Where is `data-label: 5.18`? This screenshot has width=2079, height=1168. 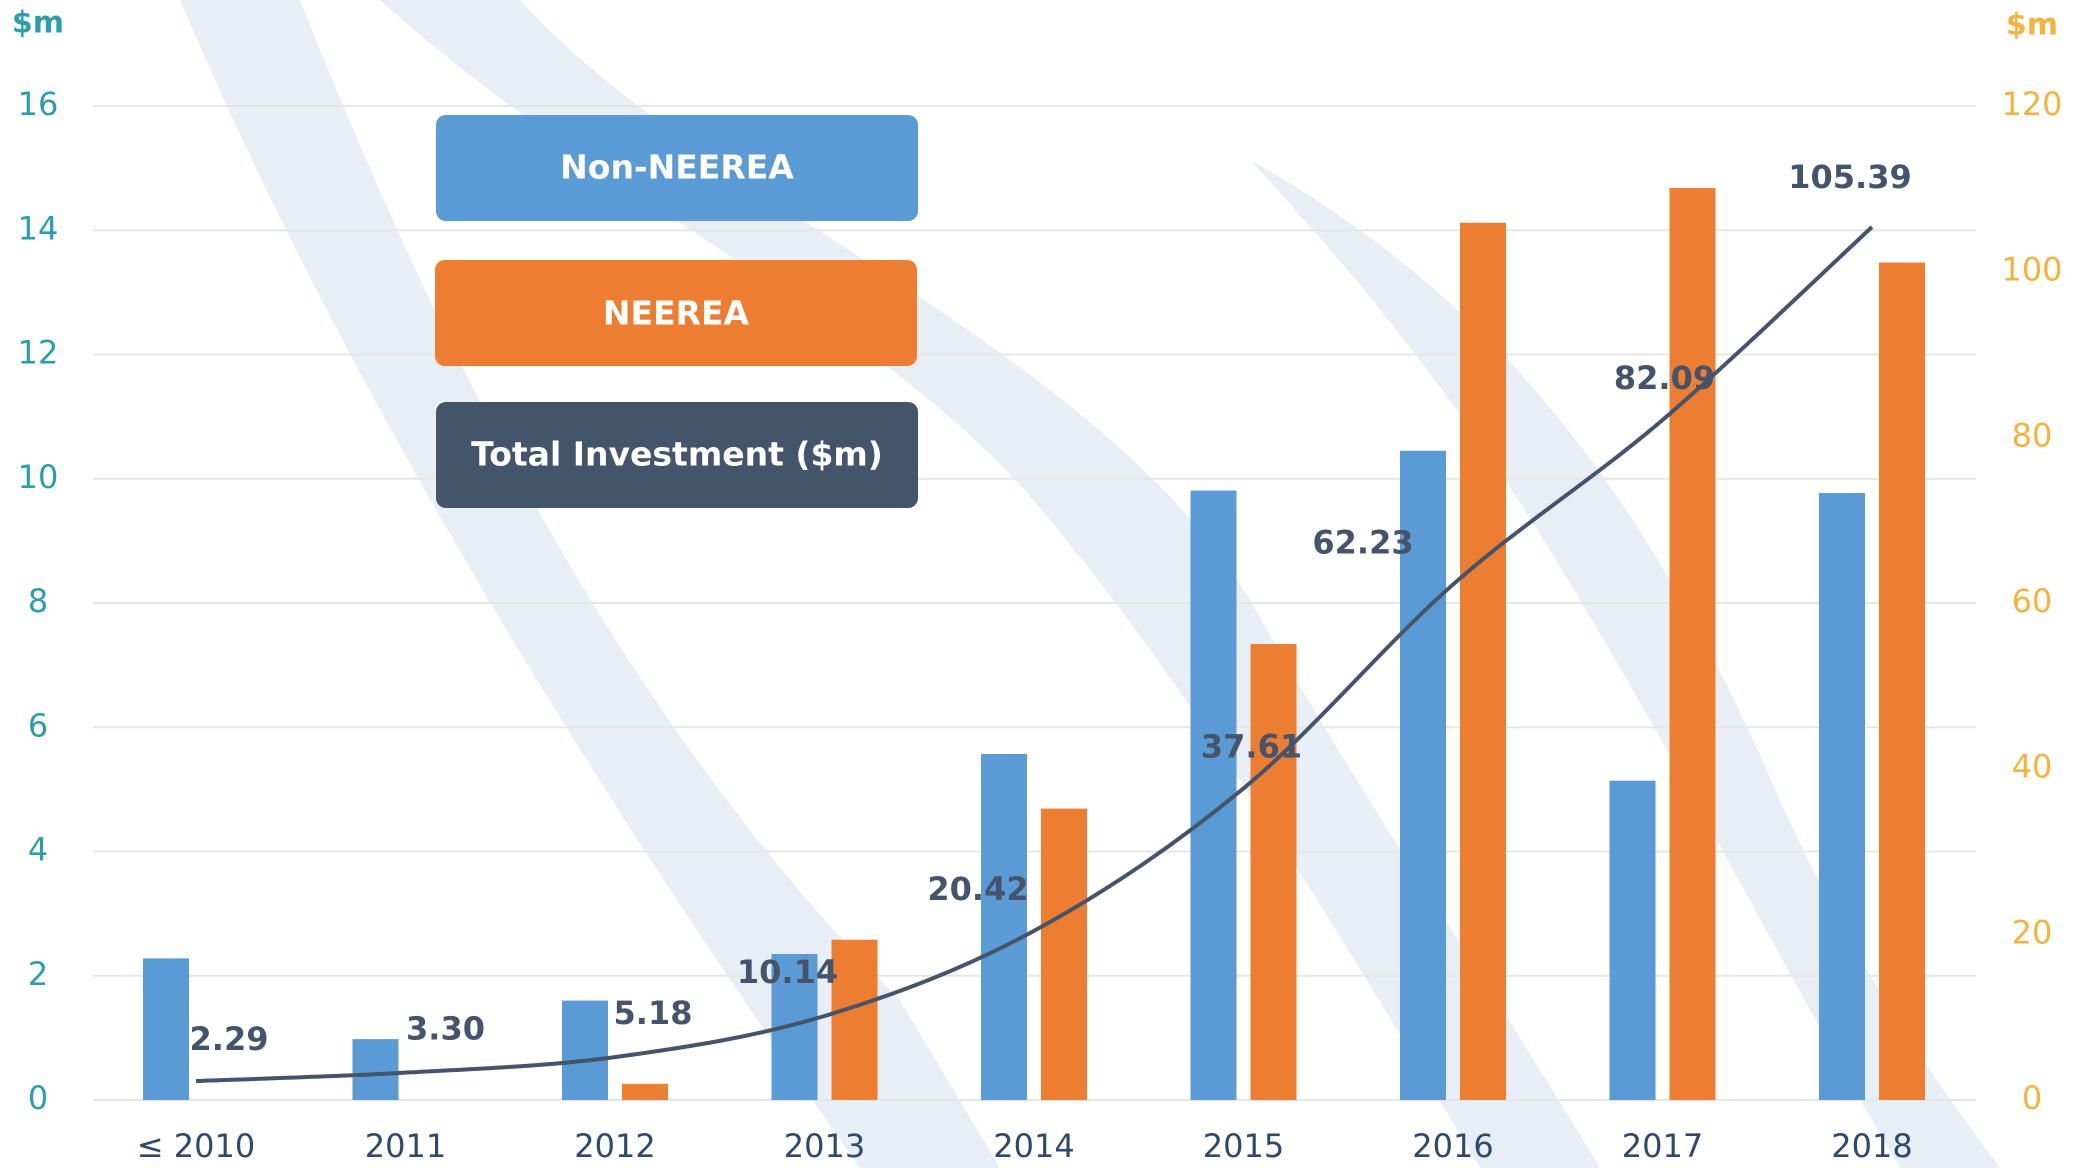
data-label: 5.18 is located at coordinates (653, 1013).